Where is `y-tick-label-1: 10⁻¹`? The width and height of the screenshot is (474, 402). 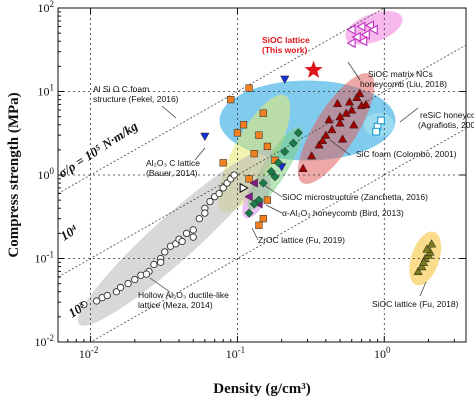
y-tick-label-1: 10⁻¹ is located at coordinates (45, 258).